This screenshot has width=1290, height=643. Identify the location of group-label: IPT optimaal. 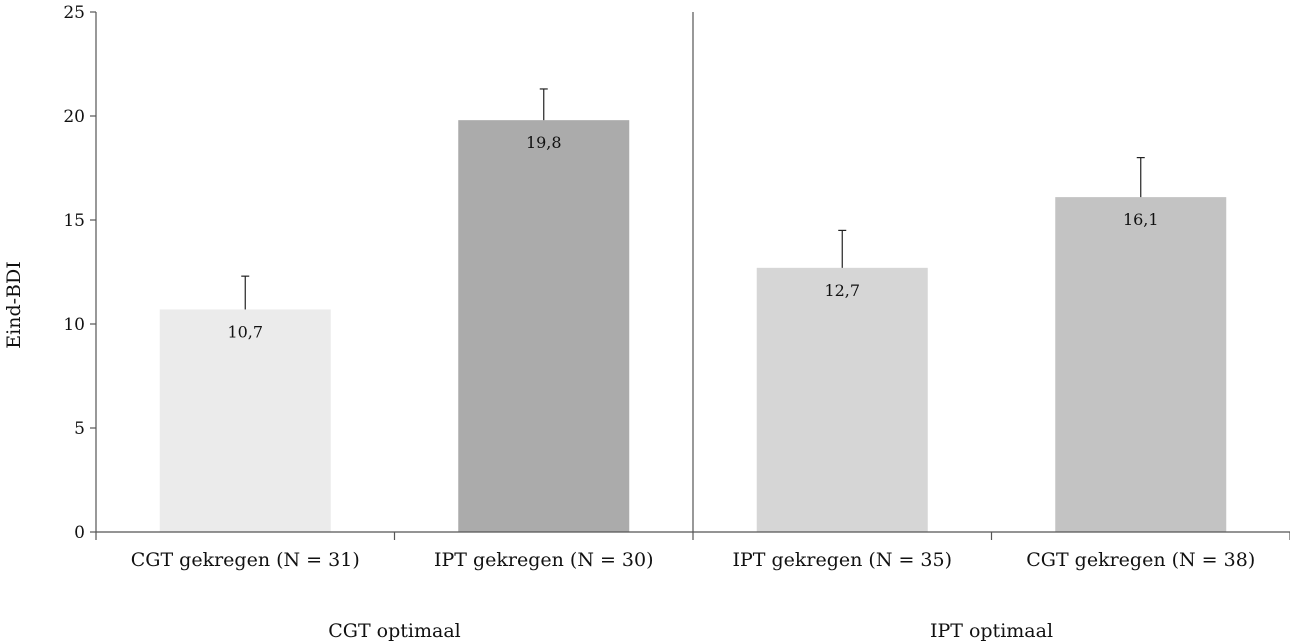
(991, 631).